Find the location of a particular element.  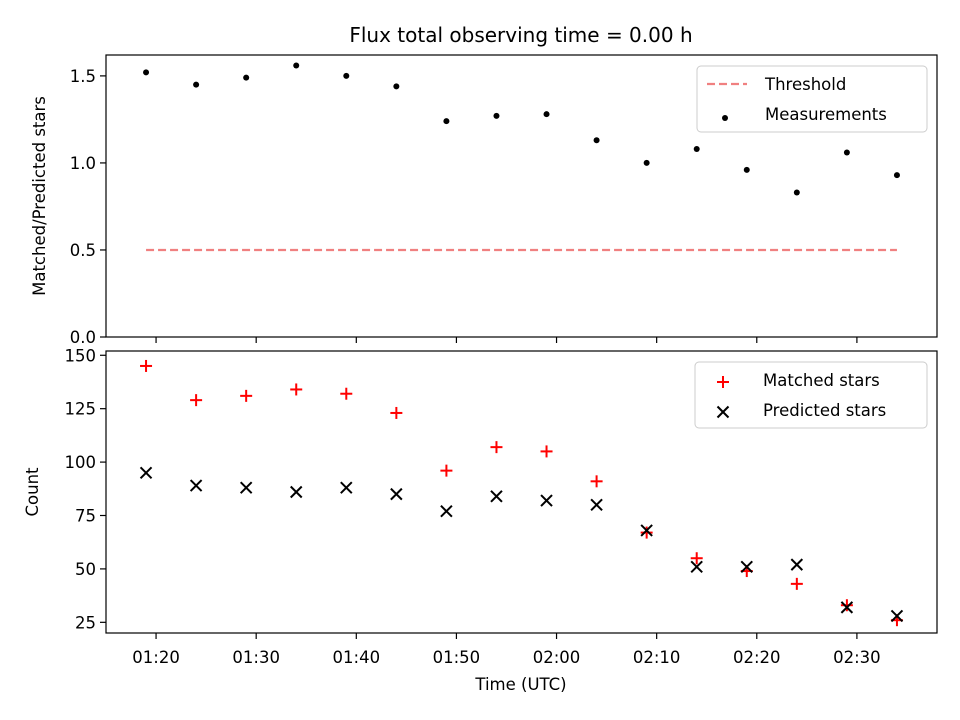

x-tick-label: 01:20 is located at coordinates (156, 657).